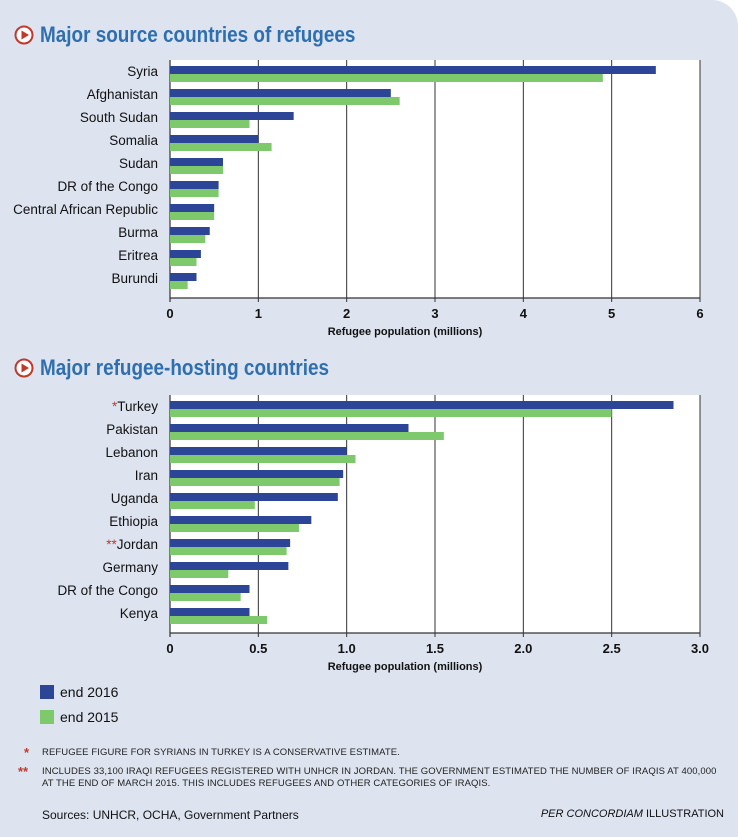  I want to click on footnote-marker: *, so click(27, 752).